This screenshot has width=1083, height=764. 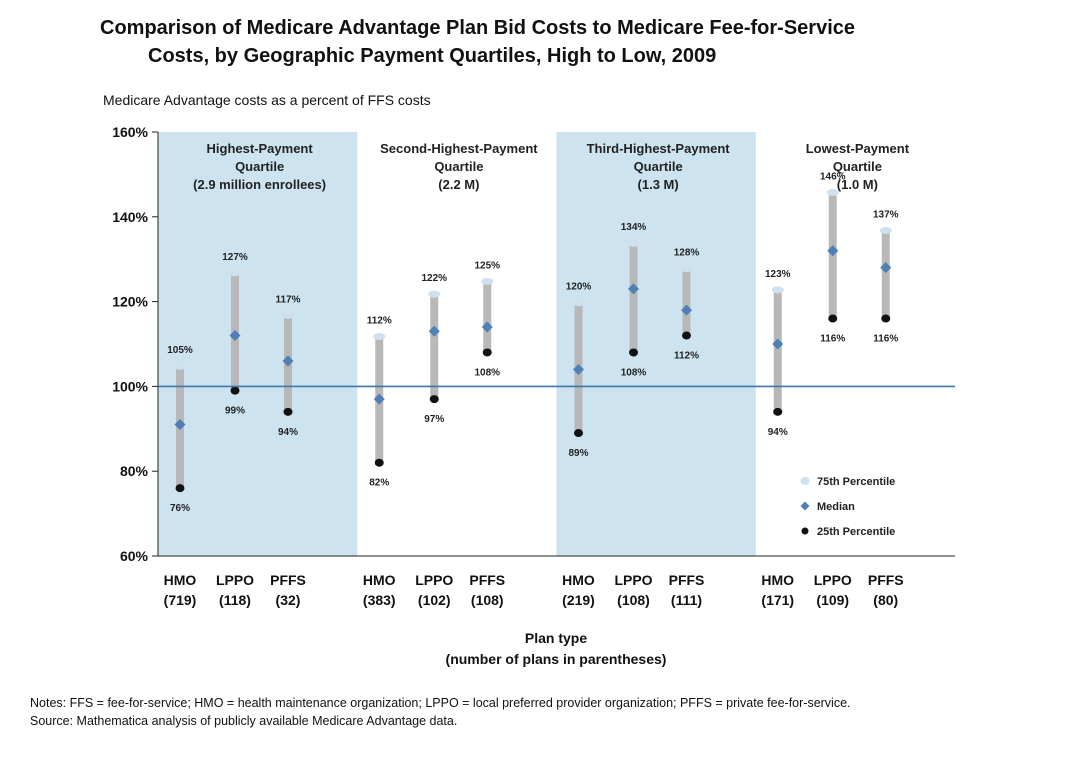 What do you see at coordinates (434, 419) in the screenshot?
I see `p25-data-label: 97%` at bounding box center [434, 419].